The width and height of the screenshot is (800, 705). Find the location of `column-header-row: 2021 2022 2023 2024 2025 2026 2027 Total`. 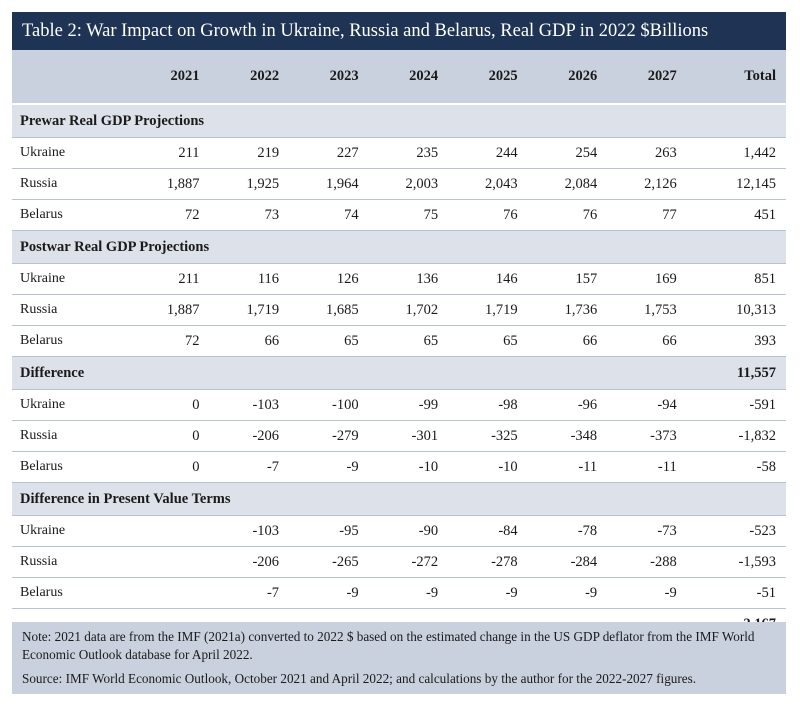

column-header-row: 2021 2022 2023 2024 2025 2026 2027 Total is located at coordinates (399, 77).